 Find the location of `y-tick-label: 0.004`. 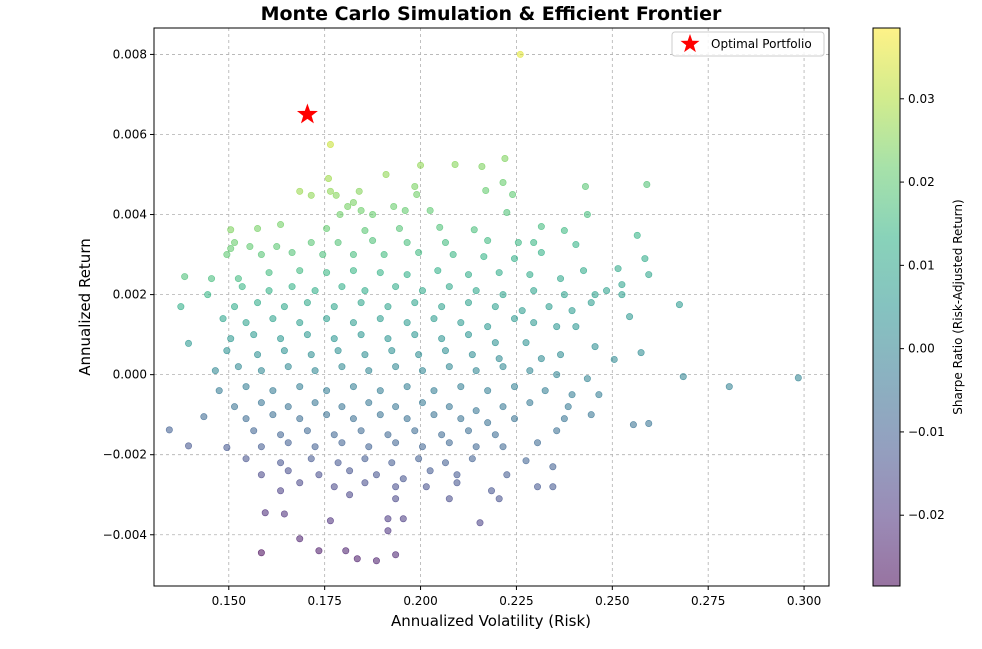

y-tick-label: 0.004 is located at coordinates (130, 215).